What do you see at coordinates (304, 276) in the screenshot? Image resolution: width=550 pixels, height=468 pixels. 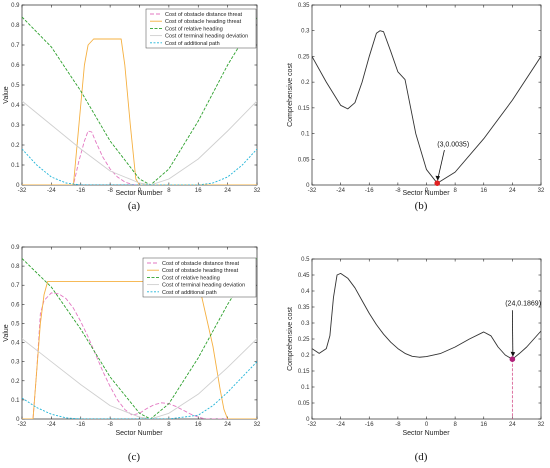 I see `y-tick-label: 0.45` at bounding box center [304, 276].